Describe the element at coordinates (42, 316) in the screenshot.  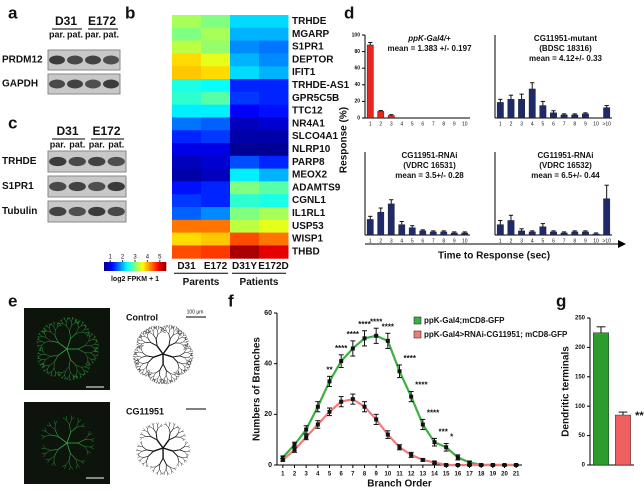
I see `image-label: Control` at that location.